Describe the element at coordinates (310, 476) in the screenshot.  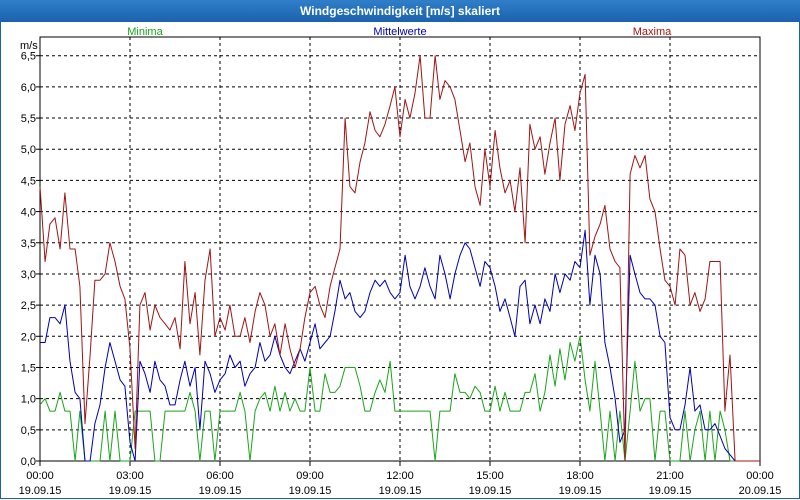
I see `x-tick-label-time: 09:00` at that location.